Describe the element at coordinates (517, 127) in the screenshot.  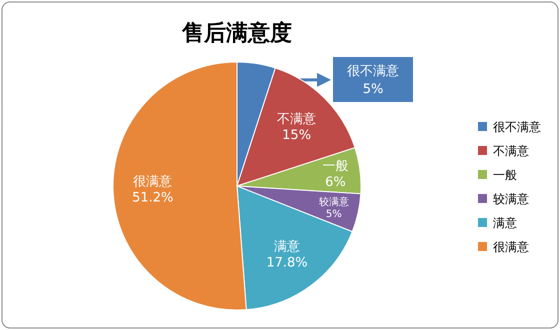
I see `category-label: 很不满意` at that location.